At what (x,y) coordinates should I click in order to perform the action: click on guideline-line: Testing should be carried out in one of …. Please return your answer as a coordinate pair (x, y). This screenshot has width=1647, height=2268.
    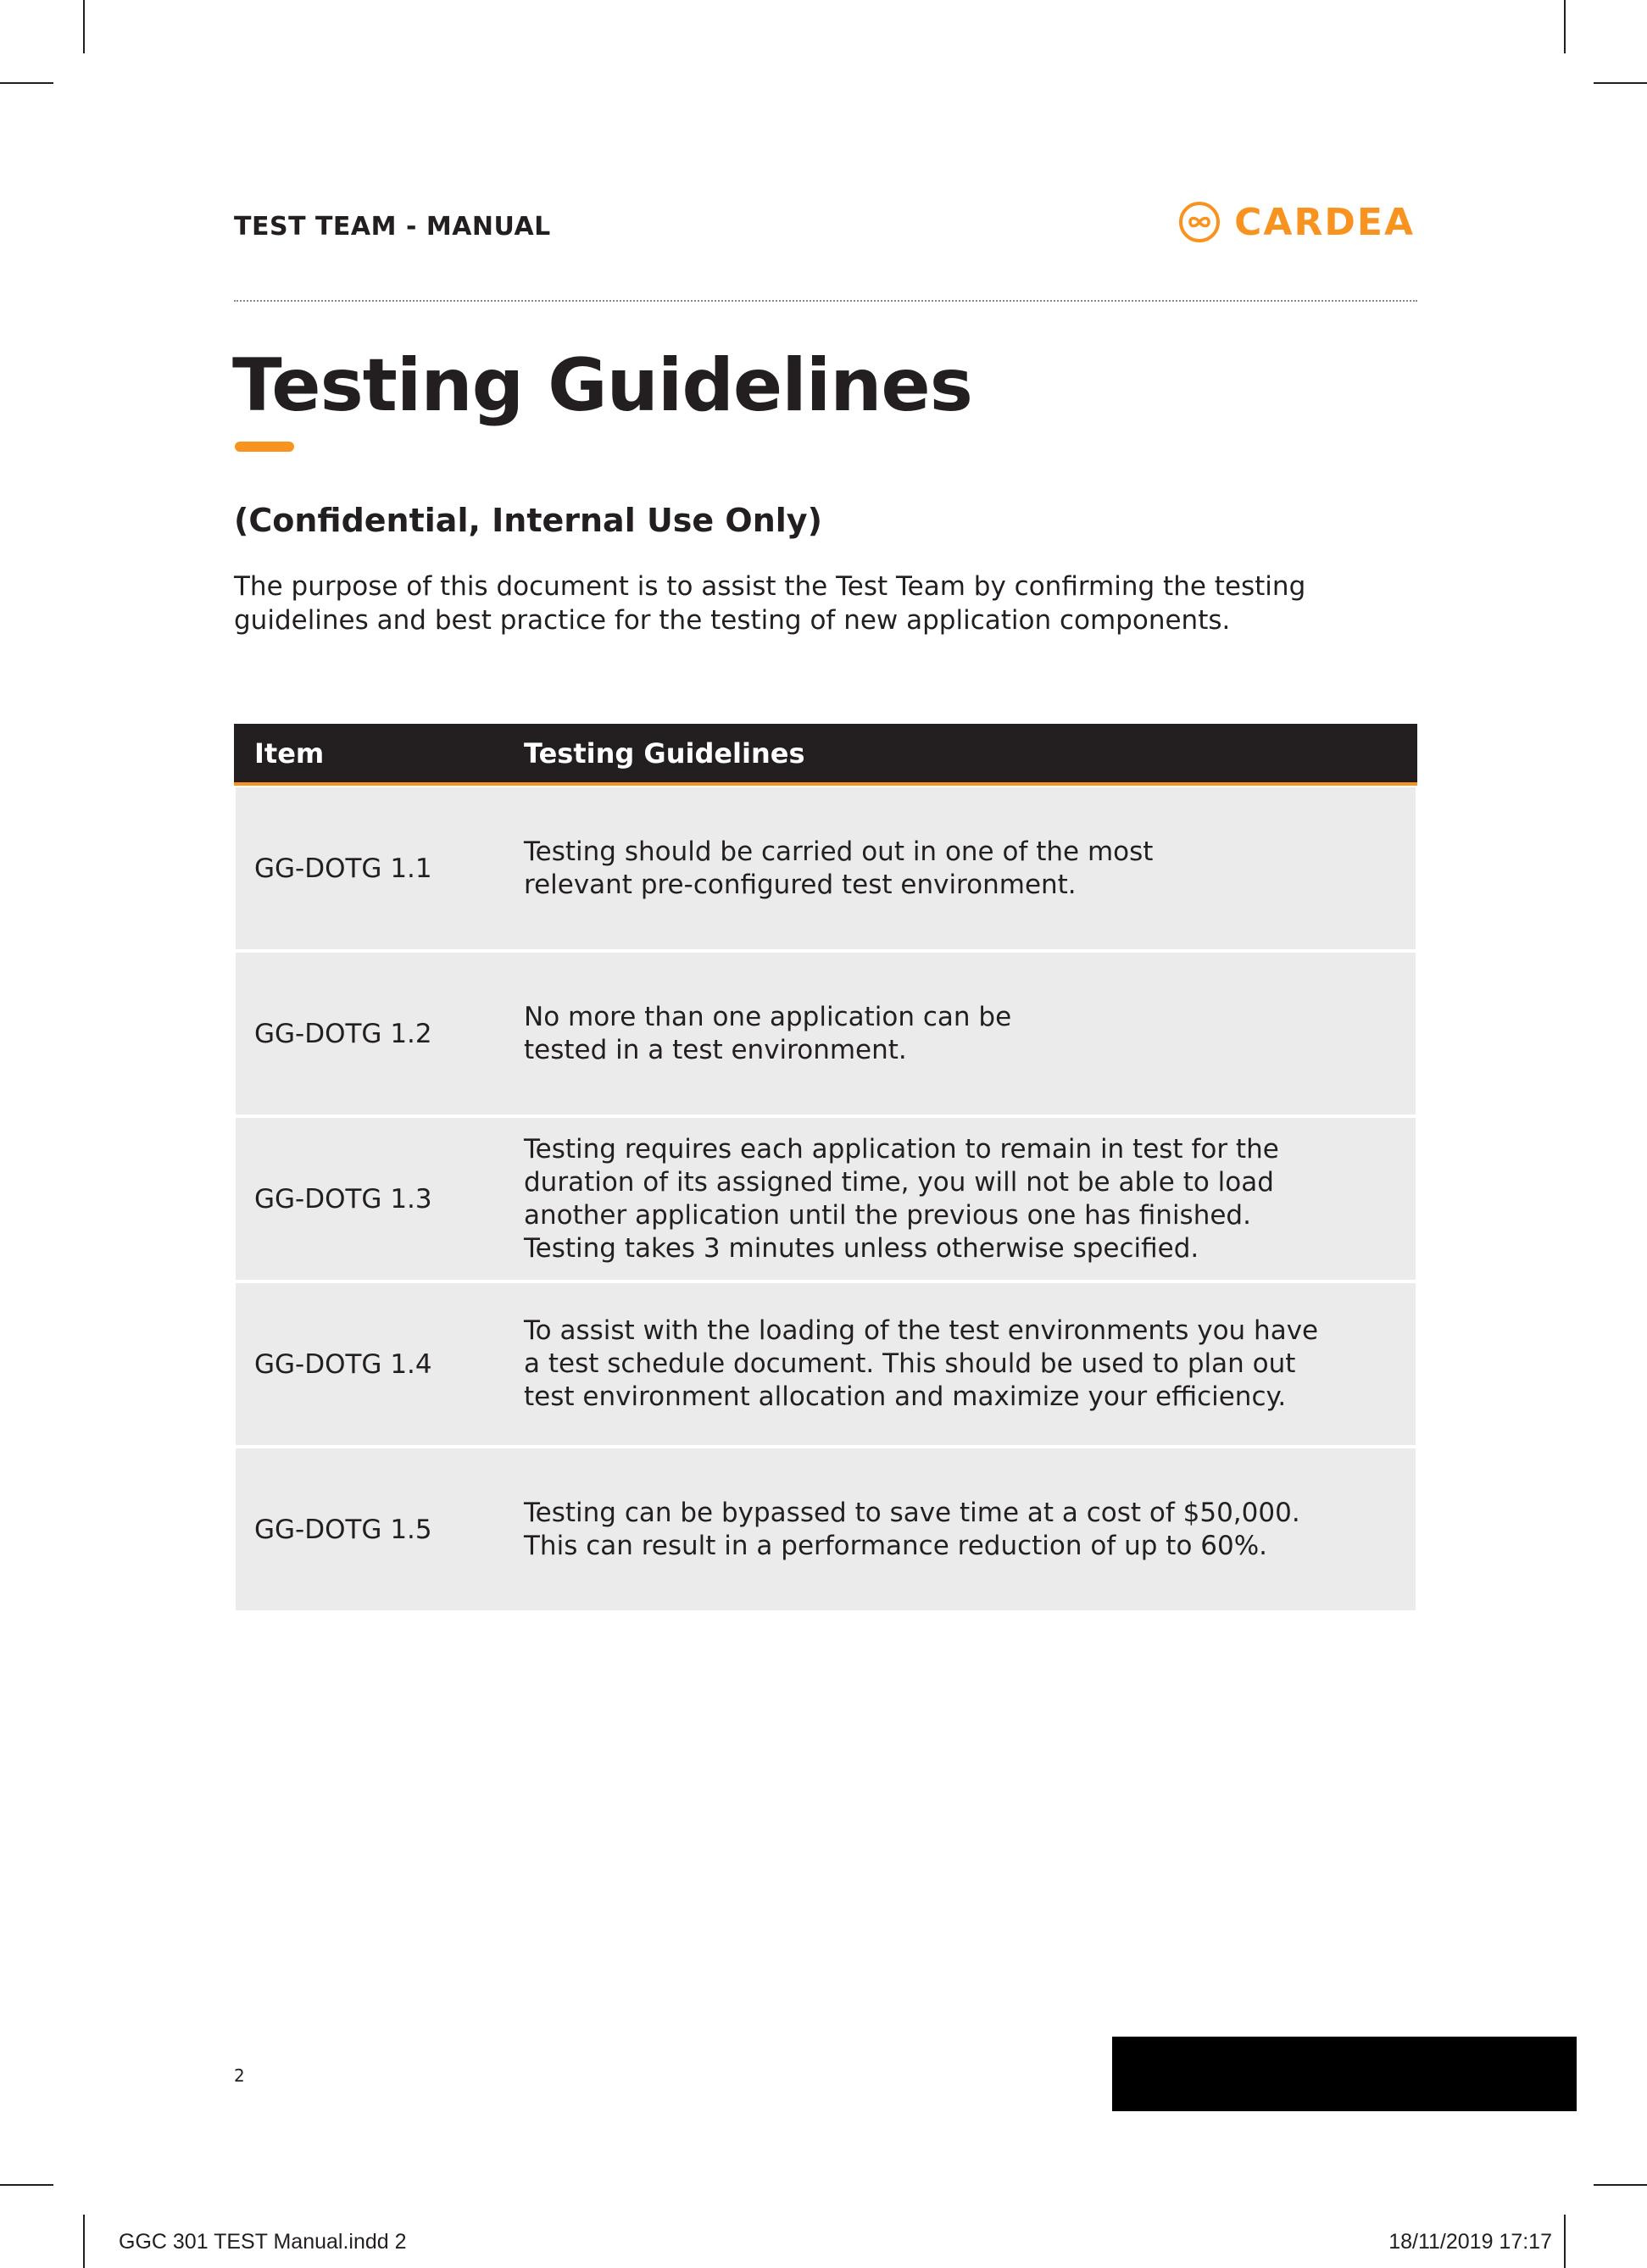
    Looking at the image, I should click on (839, 852).